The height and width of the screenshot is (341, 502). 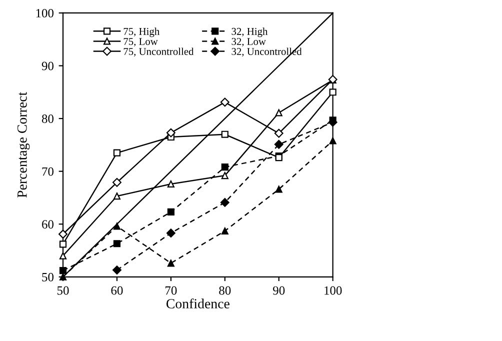 I want to click on x-tick-label: 70, so click(x=171, y=290).